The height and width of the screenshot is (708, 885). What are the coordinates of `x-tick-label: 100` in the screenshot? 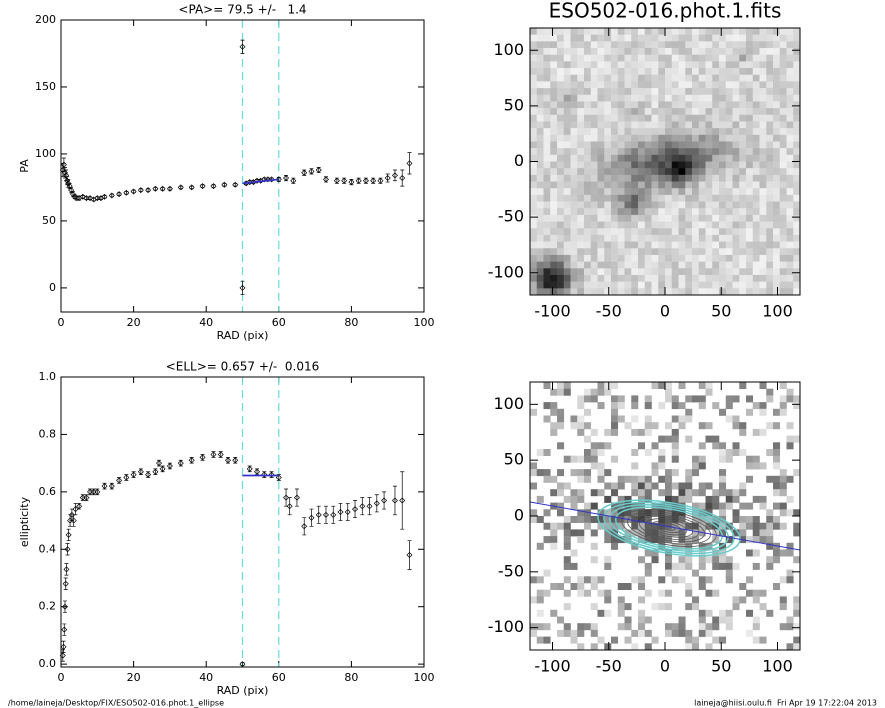 It's located at (777, 311).